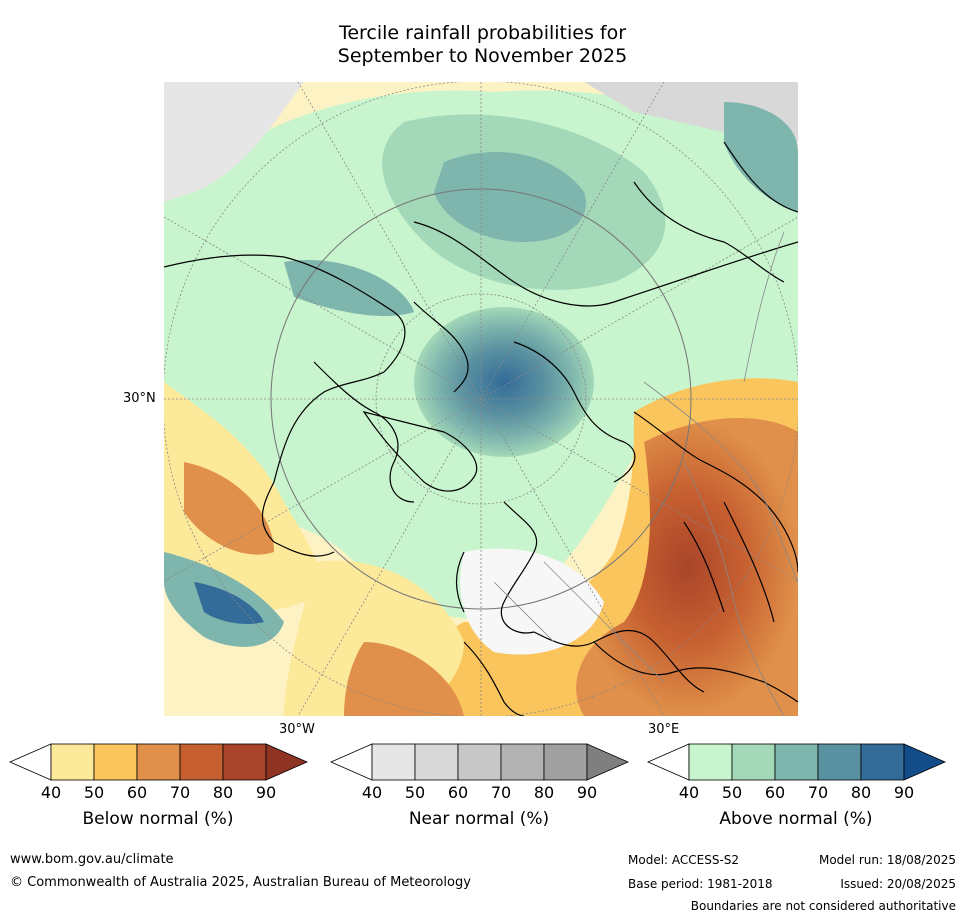  What do you see at coordinates (700, 884) in the screenshot?
I see `base-period: Base period: 1981-2018` at bounding box center [700, 884].